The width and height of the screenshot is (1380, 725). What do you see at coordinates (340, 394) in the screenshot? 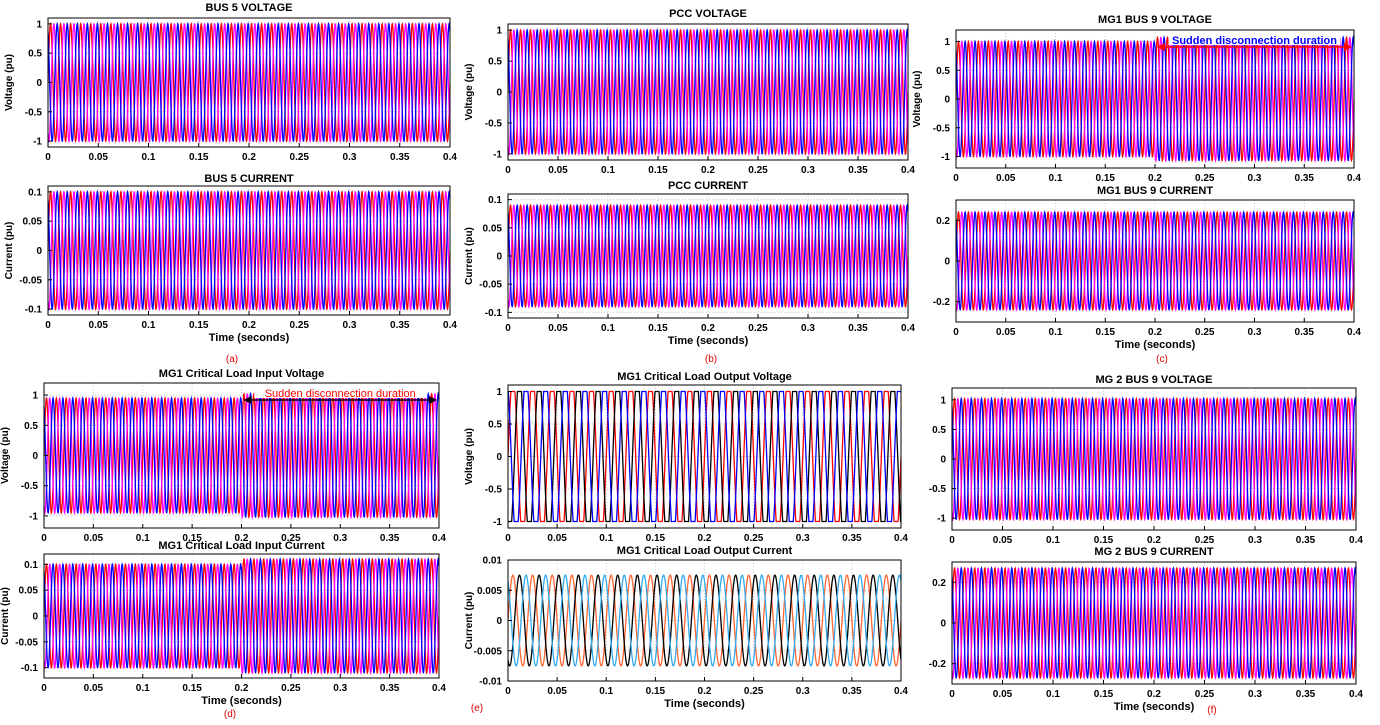
I see `annotation-text: Sudden disconnection duration` at bounding box center [340, 394].